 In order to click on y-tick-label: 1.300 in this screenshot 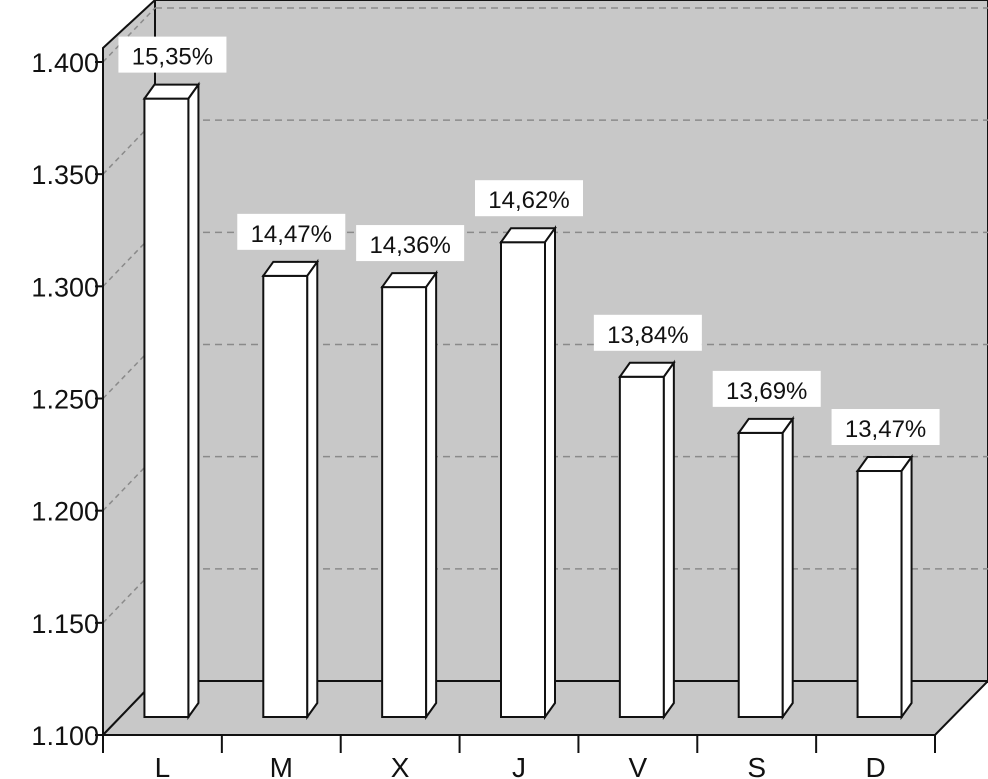, I will do `click(65, 287)`.